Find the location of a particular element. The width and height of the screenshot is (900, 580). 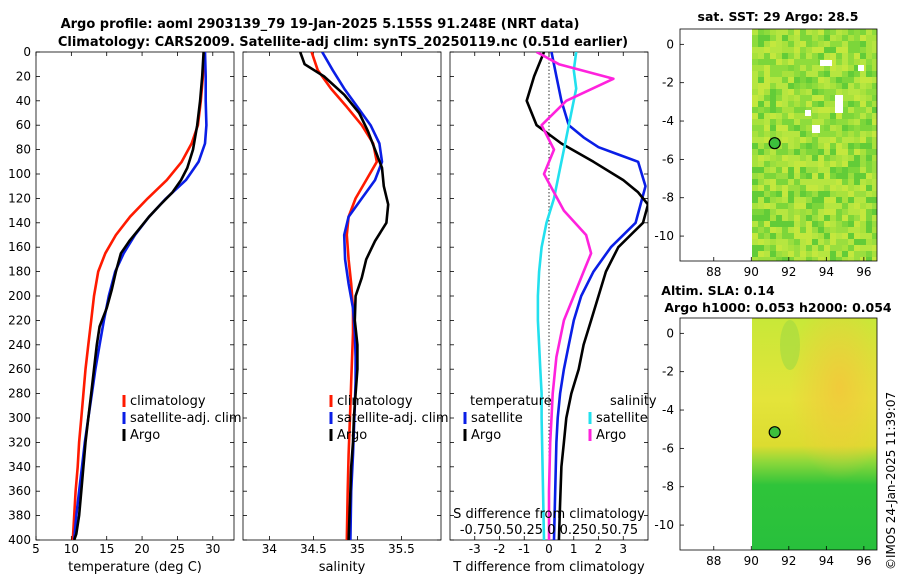

depth-tick-label: 280 is located at coordinates (19, 394).